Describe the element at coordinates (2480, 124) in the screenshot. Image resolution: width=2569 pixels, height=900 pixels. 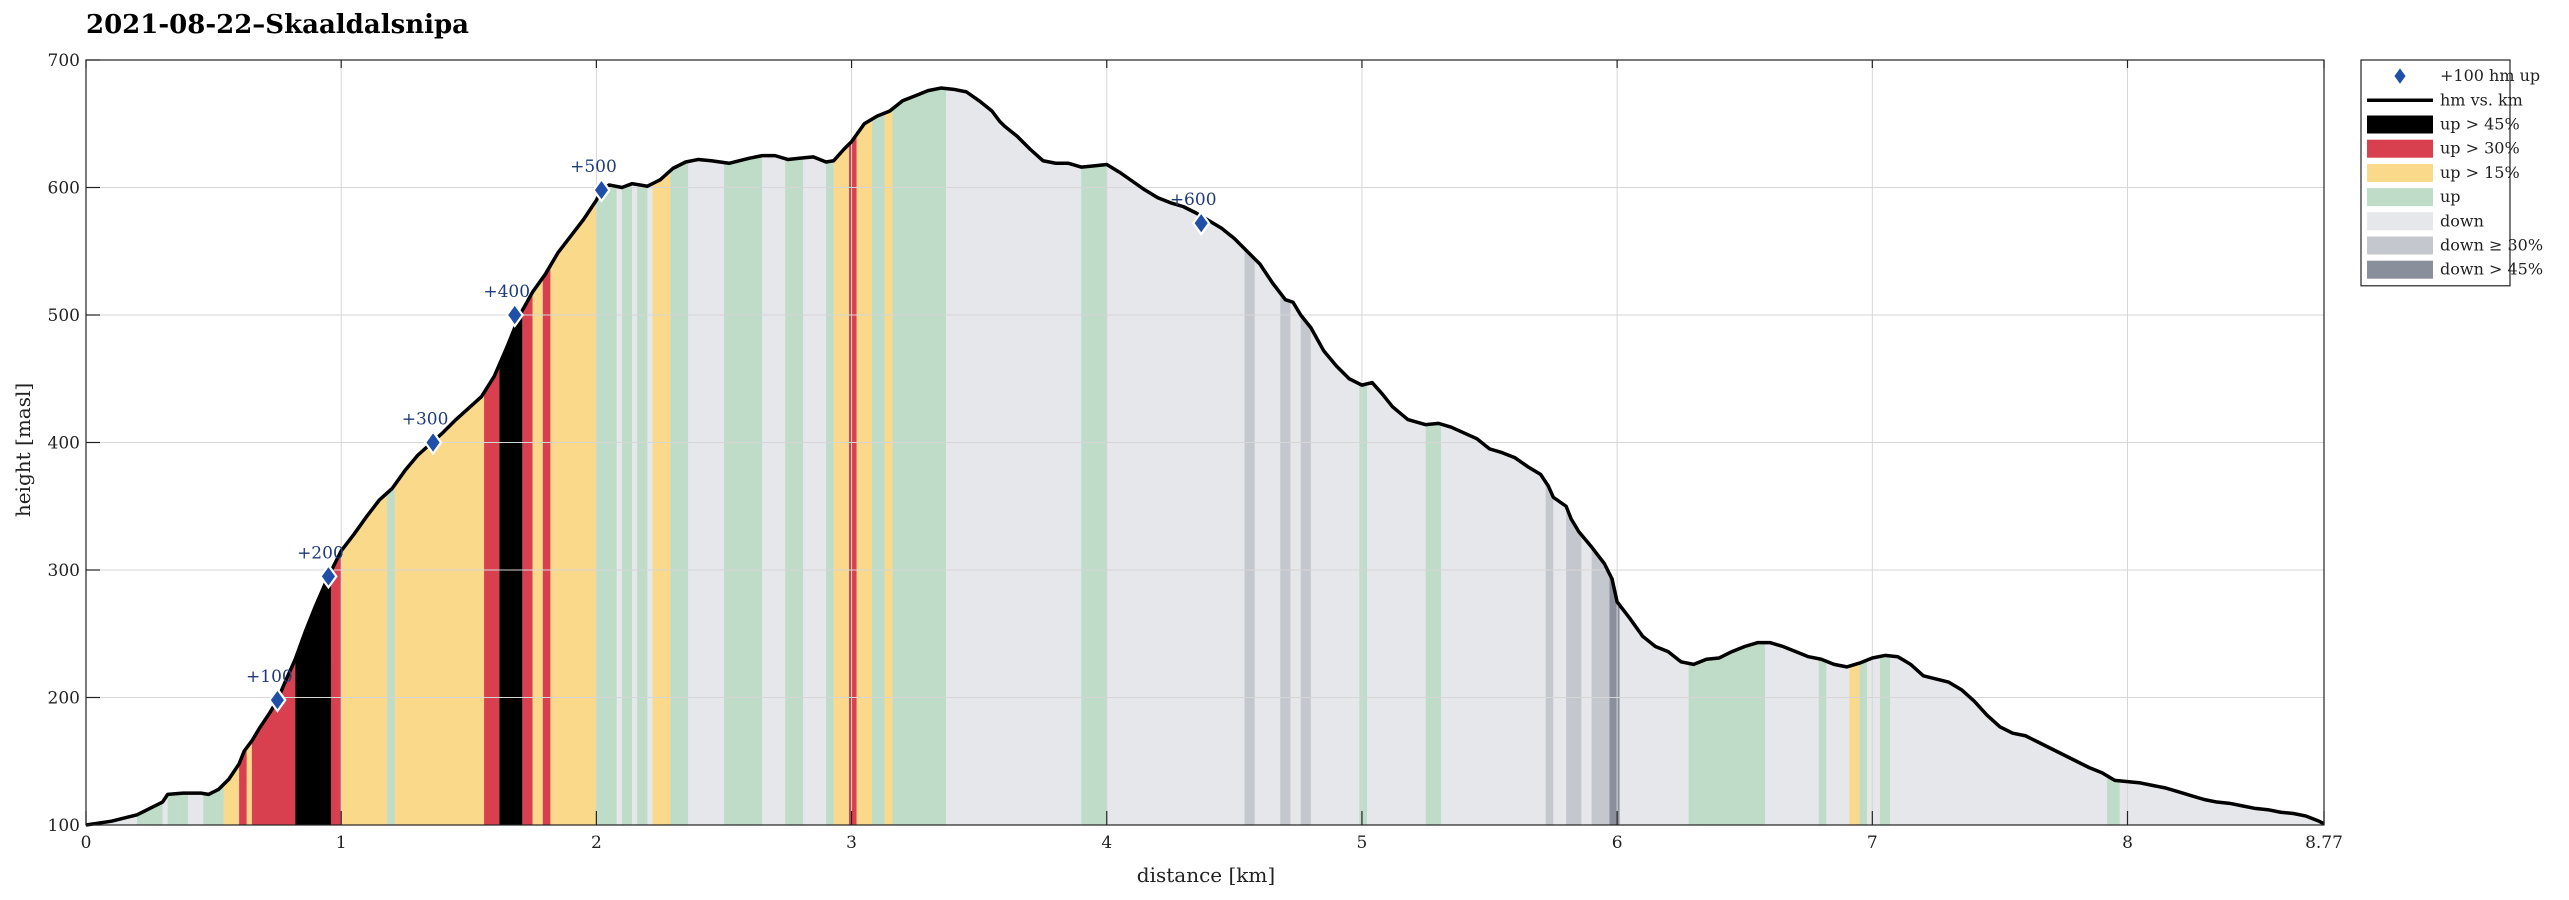
I see `legend-label: up > 45%` at that location.